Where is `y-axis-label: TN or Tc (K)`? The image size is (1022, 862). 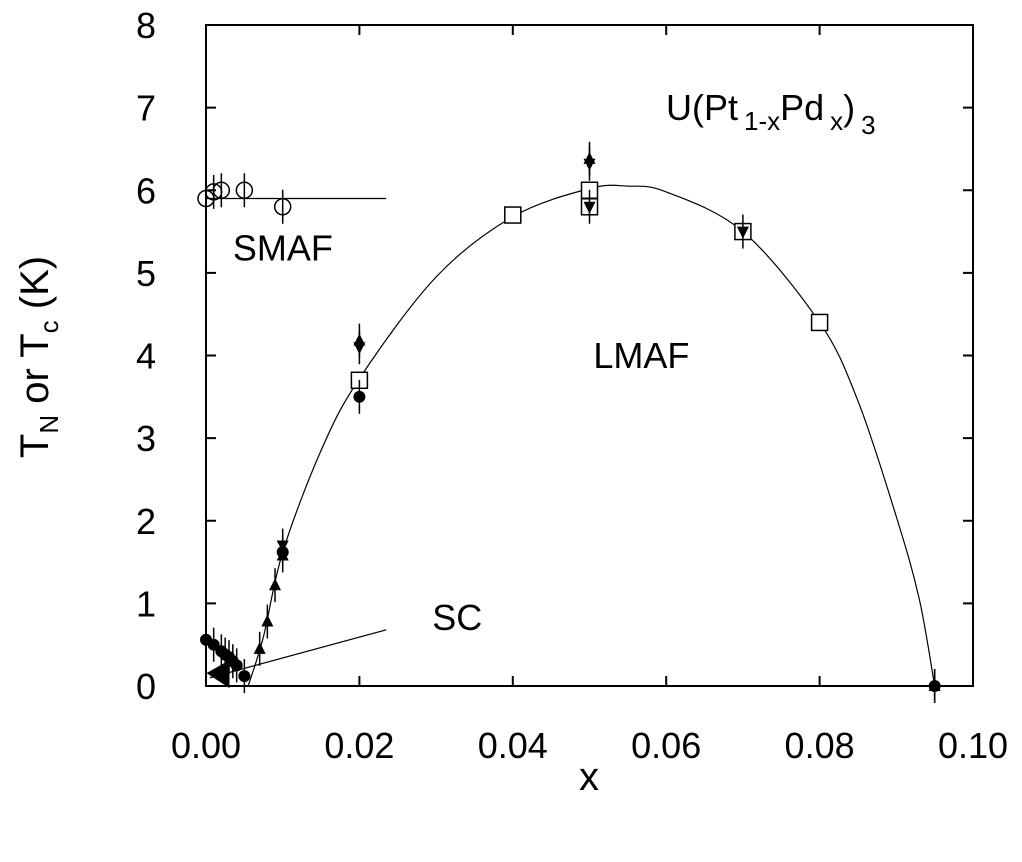
y-axis-label: TN or Tc (K) is located at coordinates (38, 357).